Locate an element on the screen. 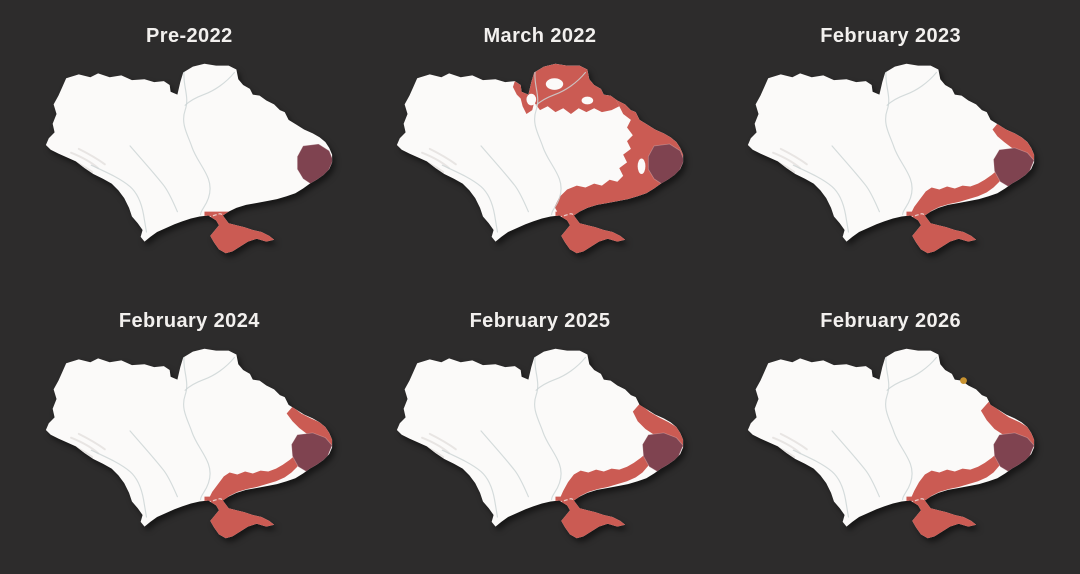 The height and width of the screenshot is (574, 1080). ukraine-map-february-2026 is located at coordinates (891, 443).